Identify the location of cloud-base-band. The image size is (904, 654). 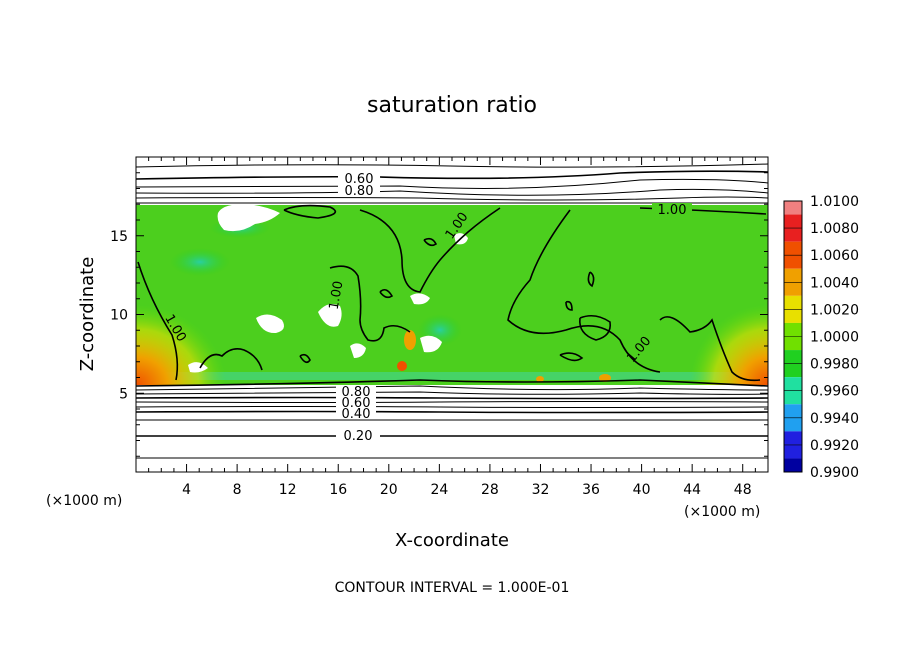
(452, 376).